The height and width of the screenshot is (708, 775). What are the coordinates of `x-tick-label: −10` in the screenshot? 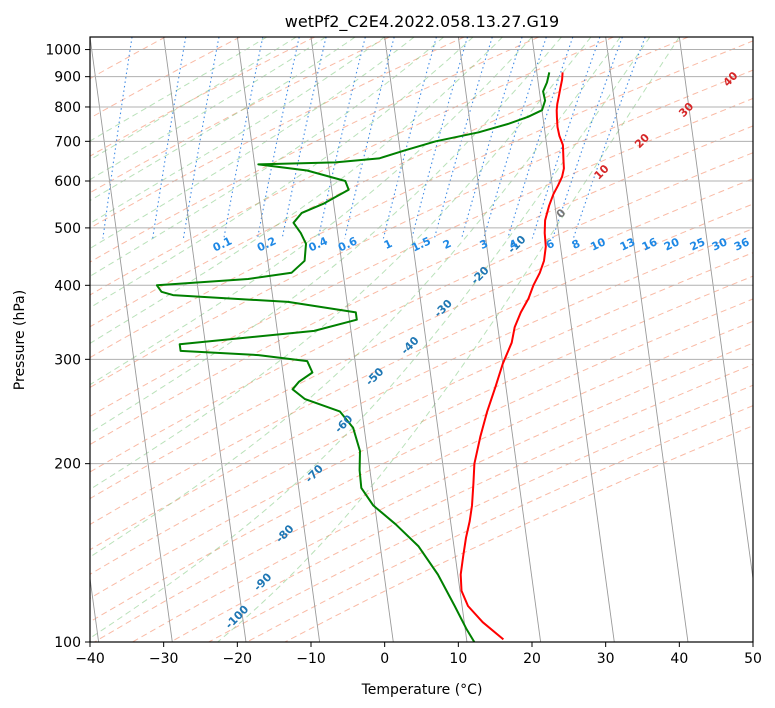 It's located at (311, 659).